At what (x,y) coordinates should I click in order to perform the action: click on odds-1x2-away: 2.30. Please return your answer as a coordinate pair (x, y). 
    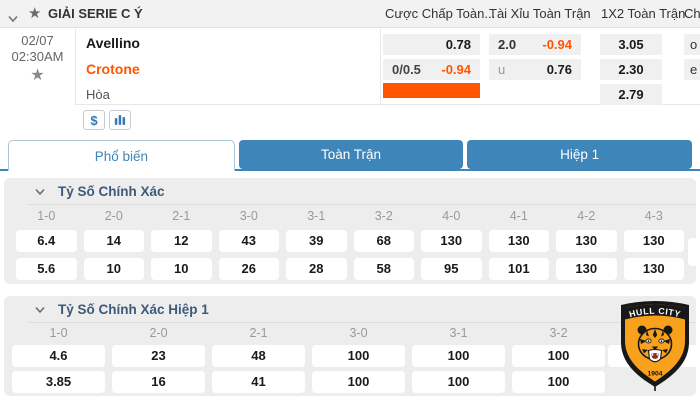
    Looking at the image, I should click on (631, 69).